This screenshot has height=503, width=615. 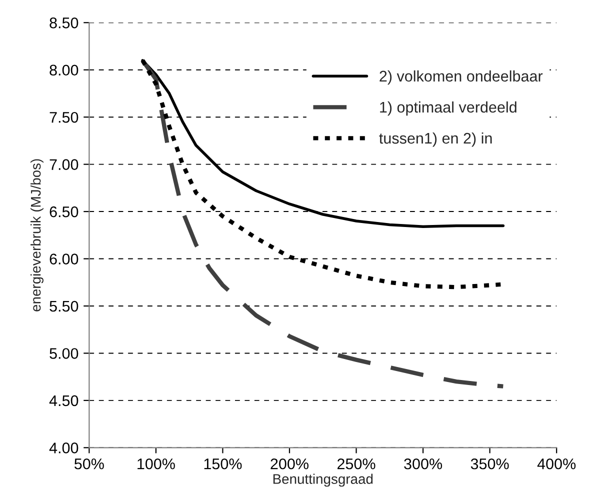 What do you see at coordinates (63, 400) in the screenshot?
I see `y-tick-label: 4.50` at bounding box center [63, 400].